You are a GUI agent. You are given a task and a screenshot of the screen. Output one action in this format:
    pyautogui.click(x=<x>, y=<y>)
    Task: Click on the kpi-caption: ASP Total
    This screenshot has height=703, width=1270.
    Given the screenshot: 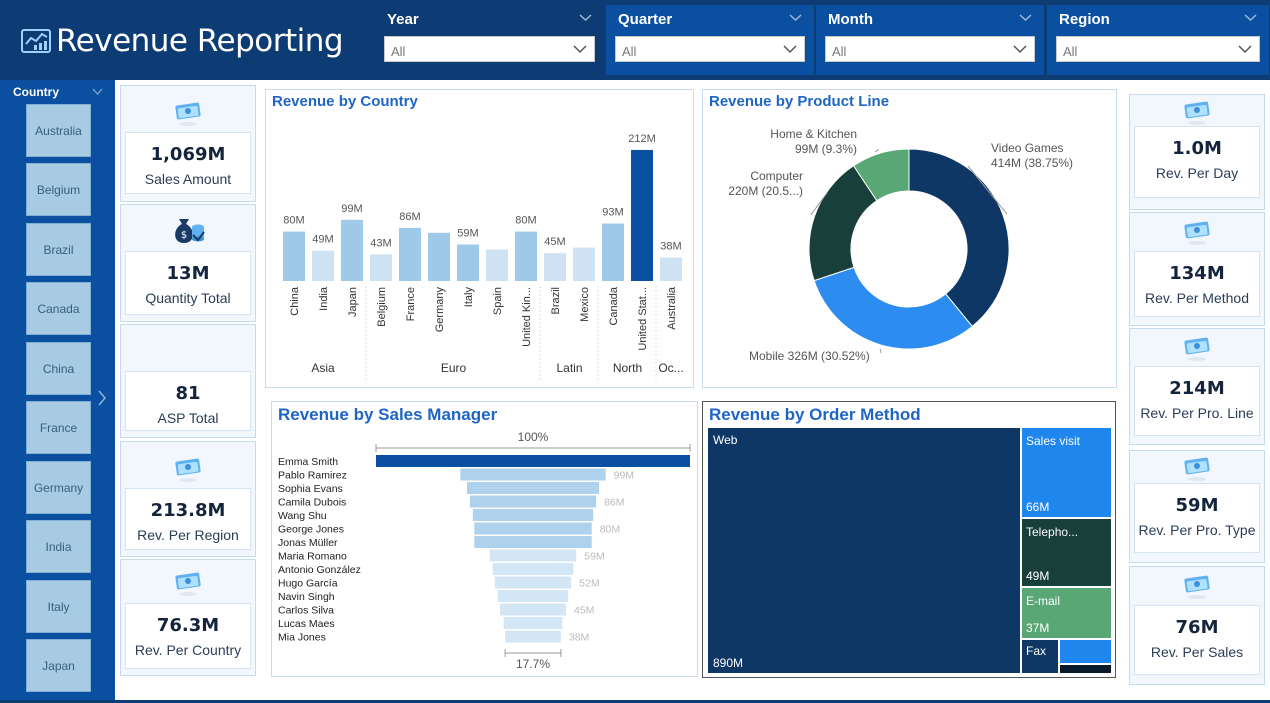 What is the action you would take?
    pyautogui.click(x=188, y=418)
    